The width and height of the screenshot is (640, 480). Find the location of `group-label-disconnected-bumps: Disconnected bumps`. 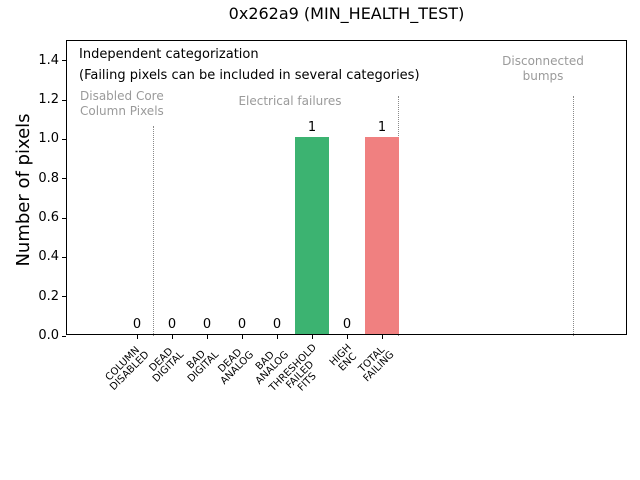

group-label-disconnected-bumps: Disconnected bumps is located at coordinates (543, 68).